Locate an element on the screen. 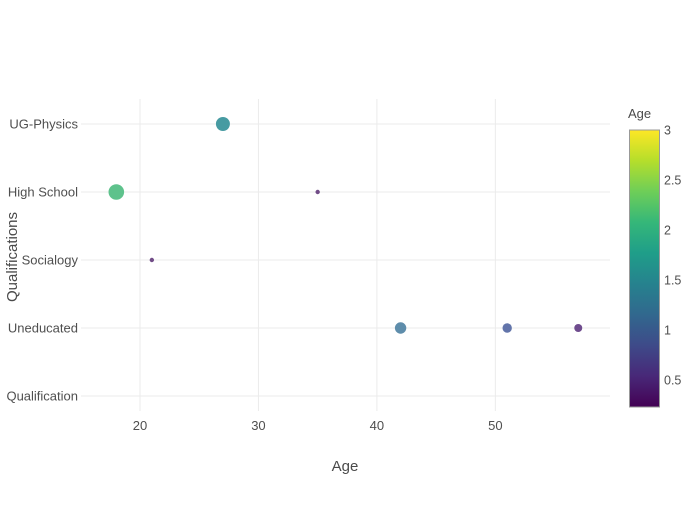  x-tick-label: 20 is located at coordinates (140, 425).